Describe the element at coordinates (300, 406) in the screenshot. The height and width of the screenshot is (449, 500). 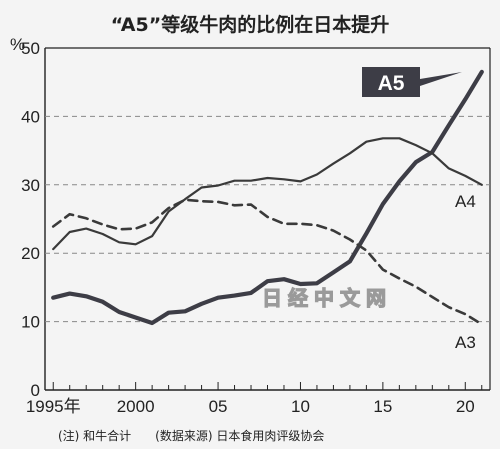
I see `x-tick-label: 10` at that location.